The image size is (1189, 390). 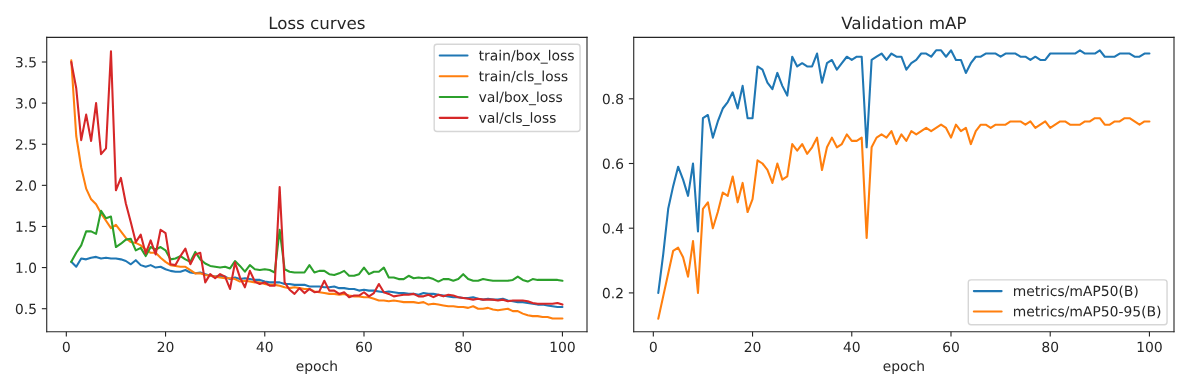 What do you see at coordinates (26, 268) in the screenshot?
I see `y-tick-label: 1.0` at bounding box center [26, 268].